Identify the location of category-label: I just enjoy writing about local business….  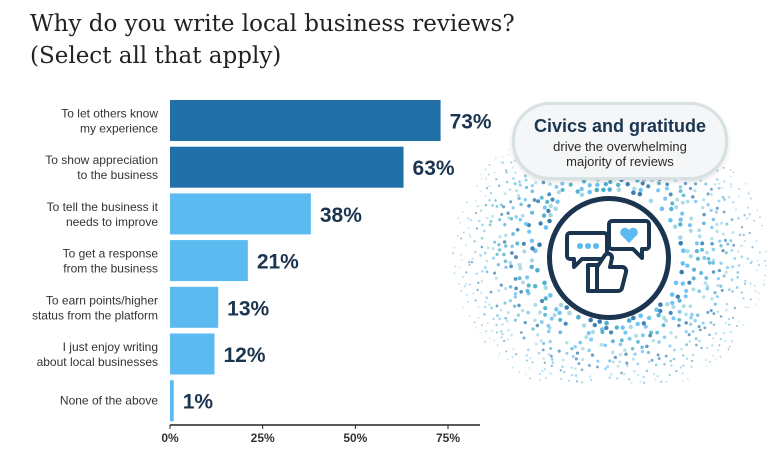
(97, 354).